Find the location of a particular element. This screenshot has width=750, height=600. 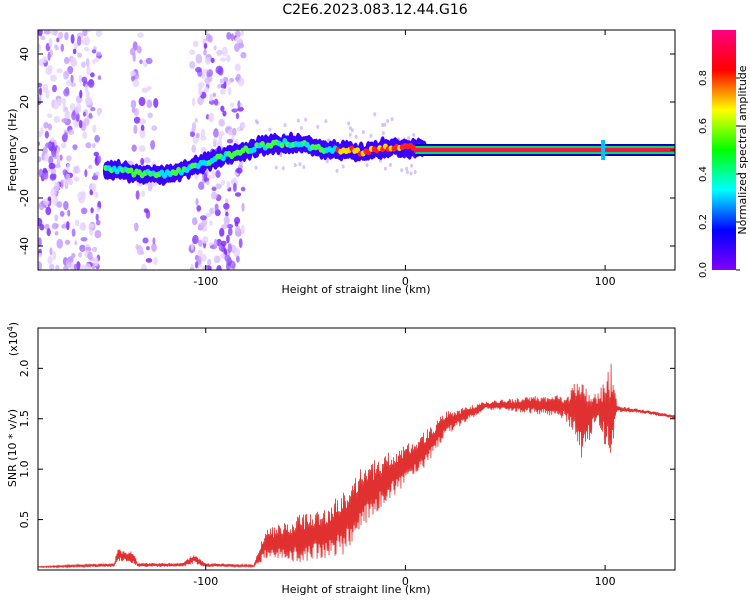

spectrogram-y-tick-label: 0 is located at coordinates (24, 150).